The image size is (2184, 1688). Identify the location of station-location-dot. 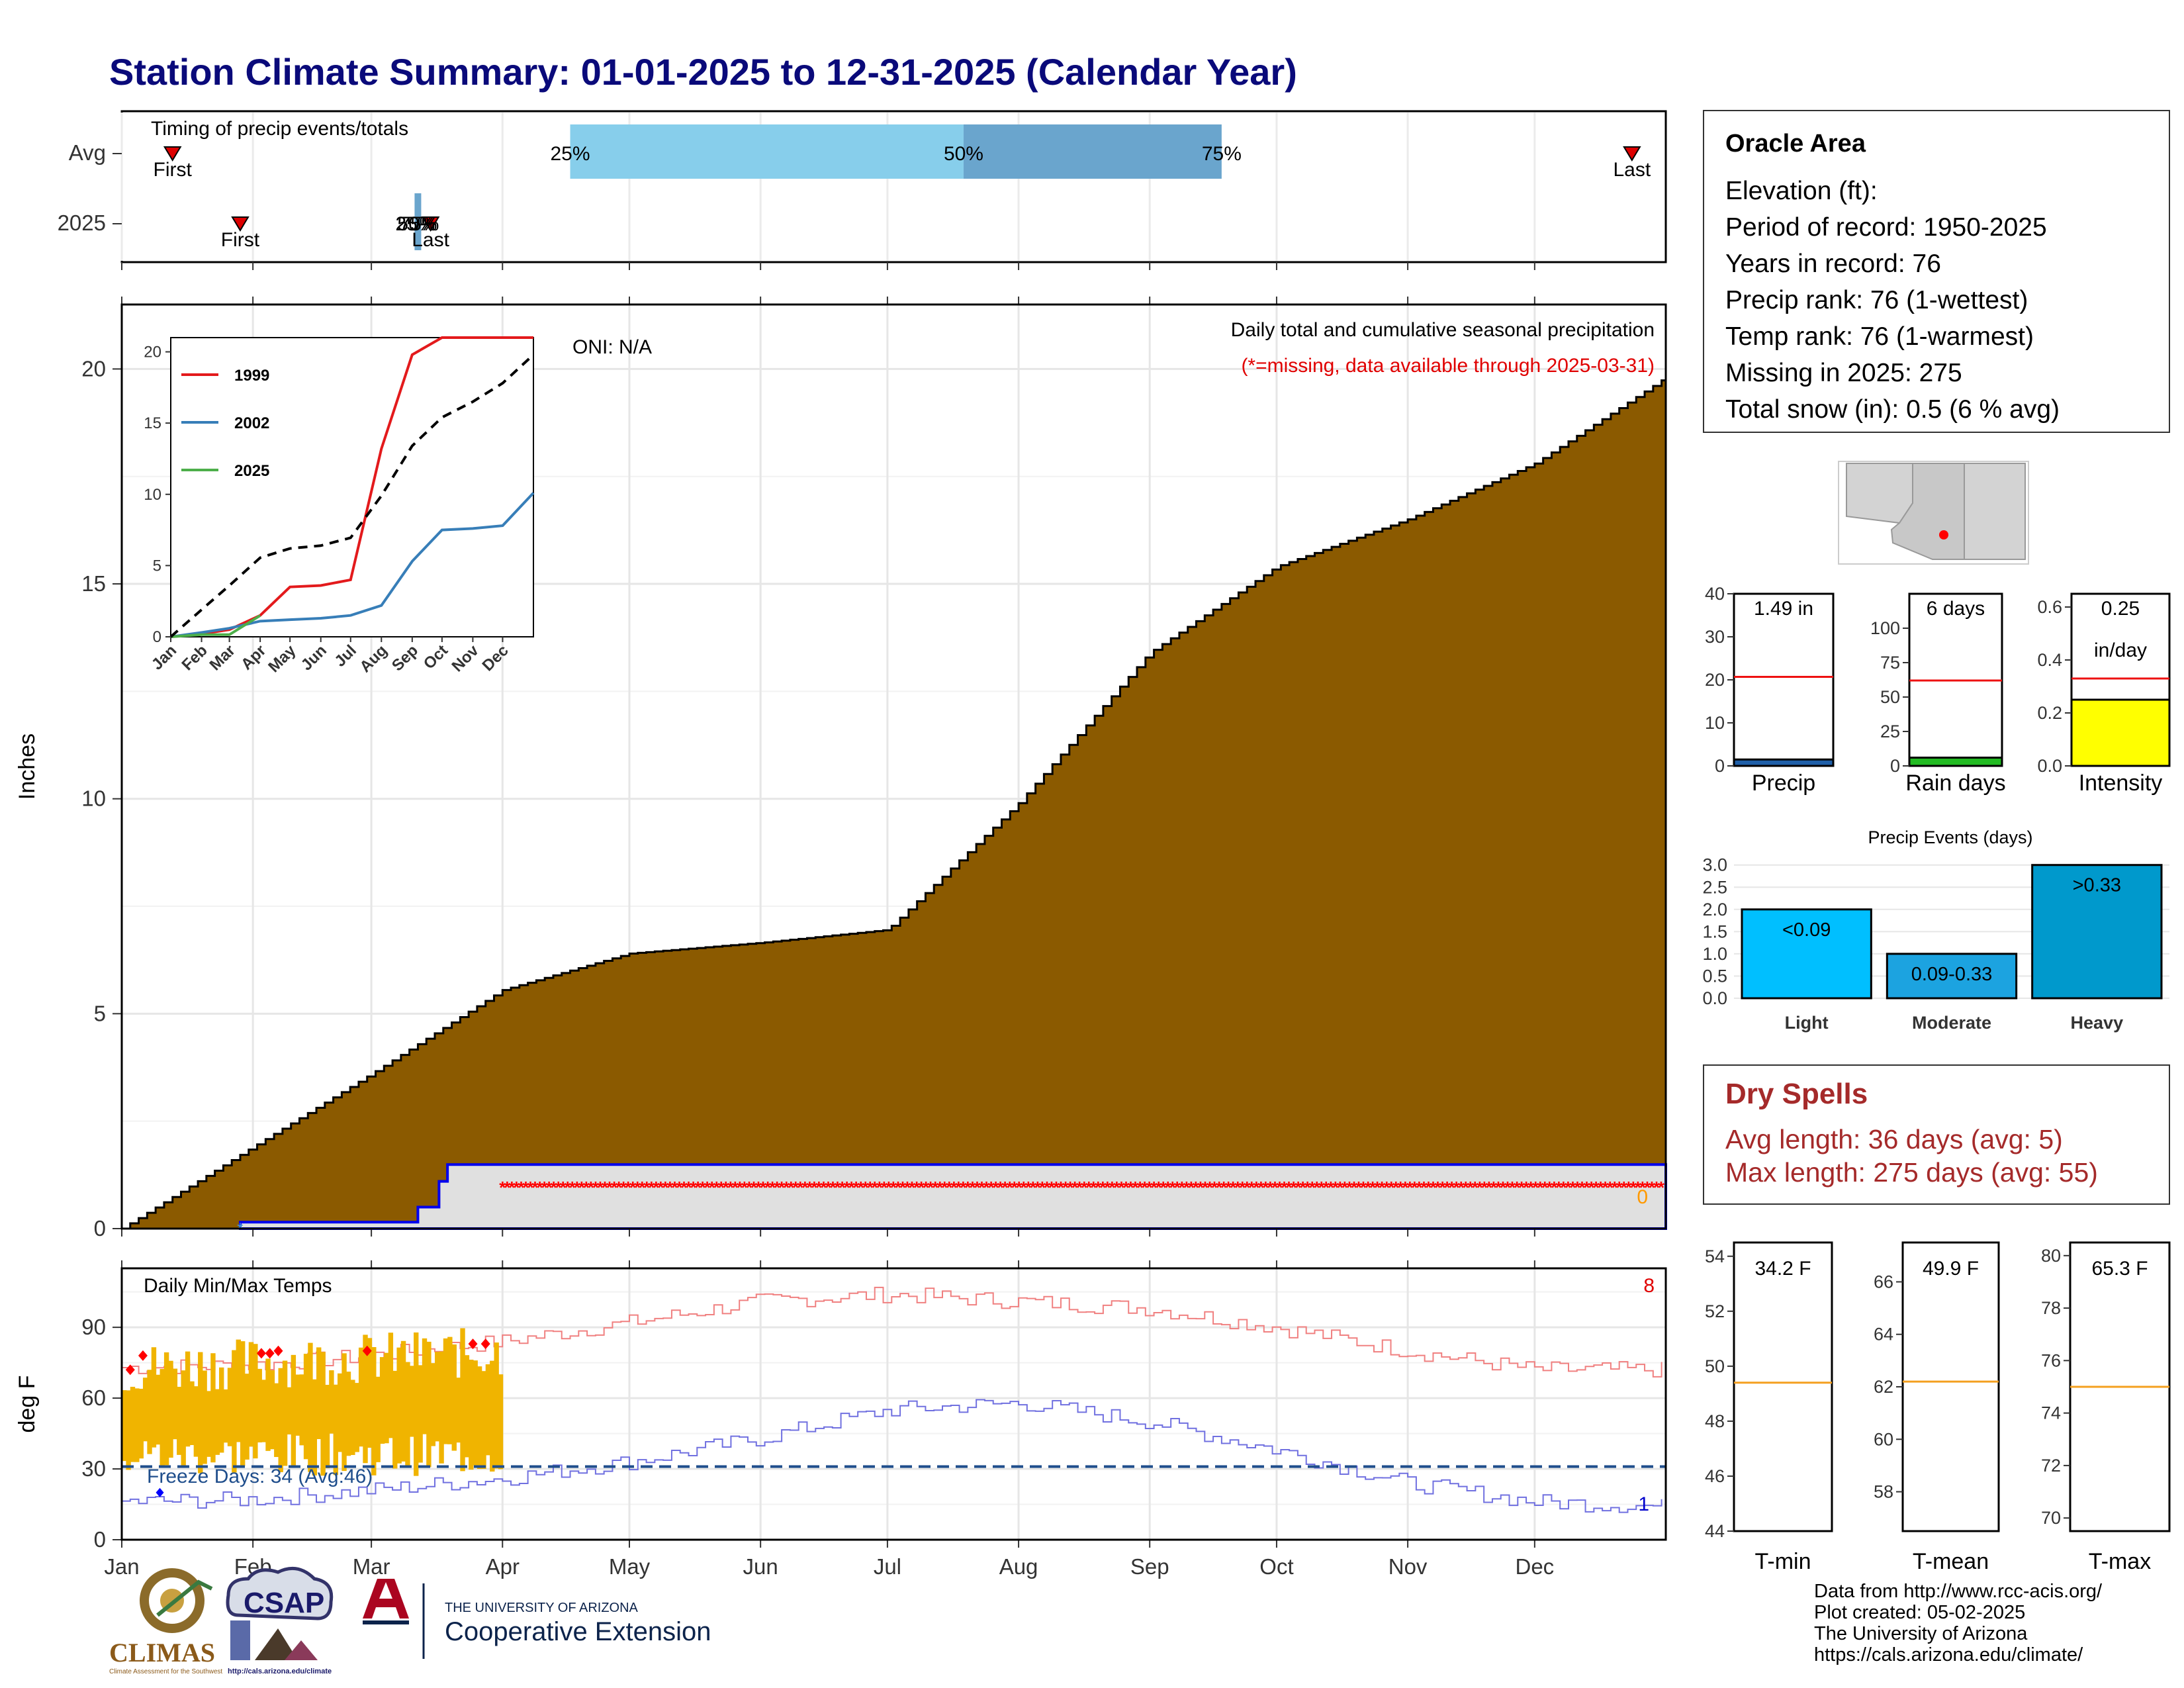
(1943, 534).